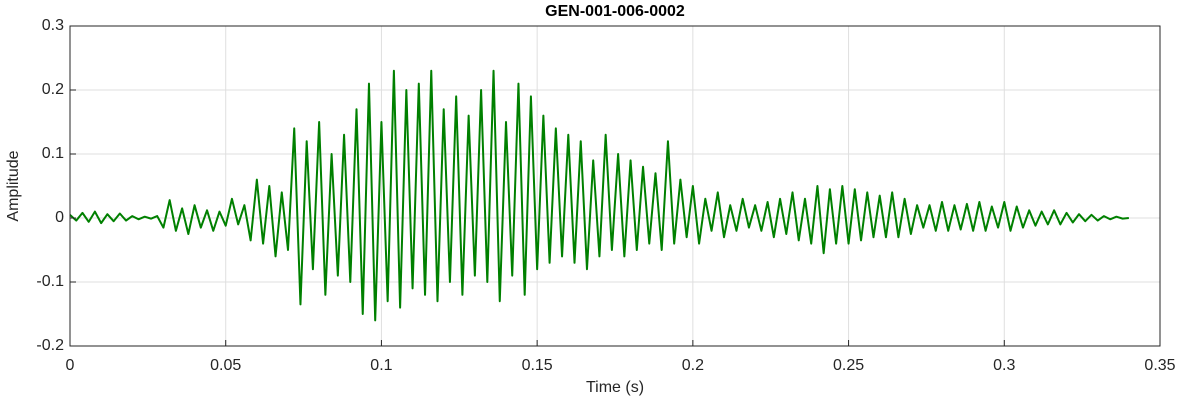 This screenshot has height=404, width=1182. Describe the element at coordinates (59, 217) in the screenshot. I see `y-tick-label: 0` at that location.